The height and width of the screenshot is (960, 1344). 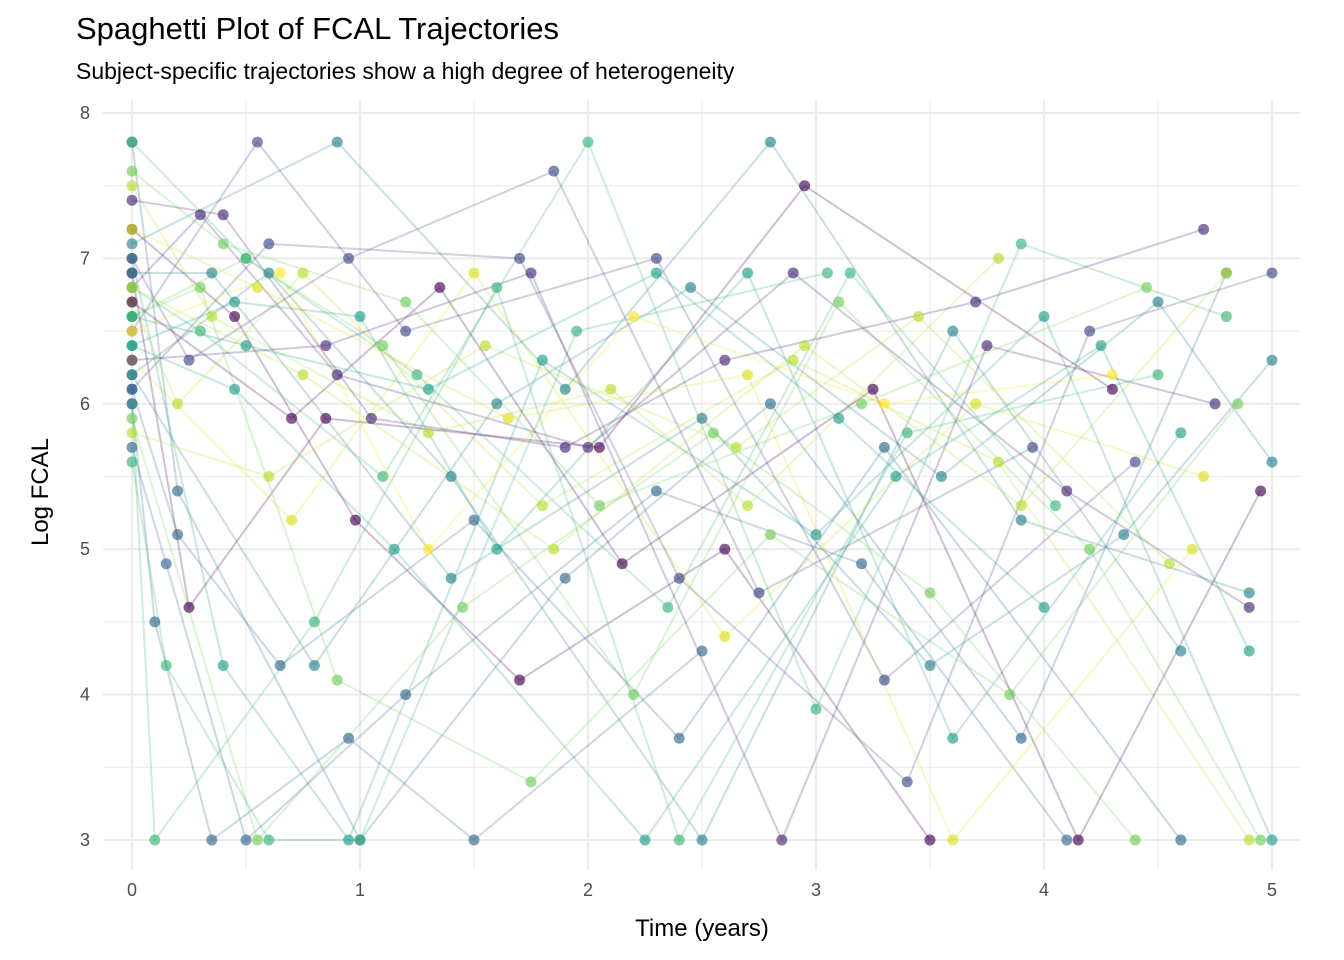 I want to click on x-tick-label: 3, so click(x=816, y=890).